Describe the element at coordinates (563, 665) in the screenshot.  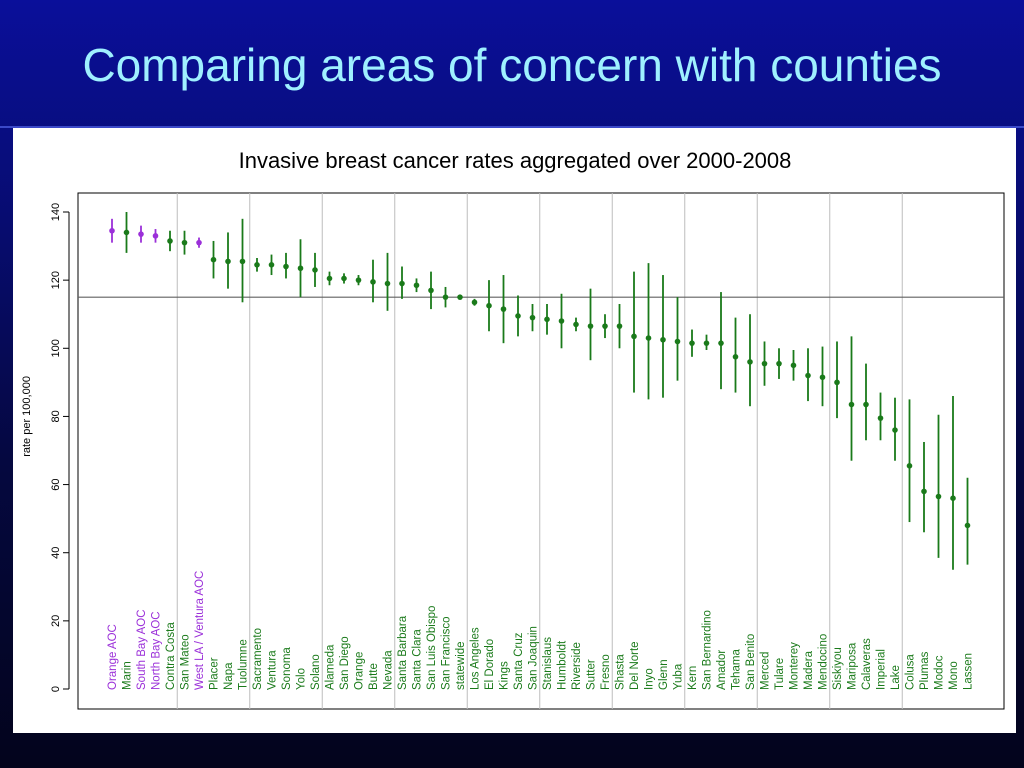
I see `category-label: Humboldt` at that location.